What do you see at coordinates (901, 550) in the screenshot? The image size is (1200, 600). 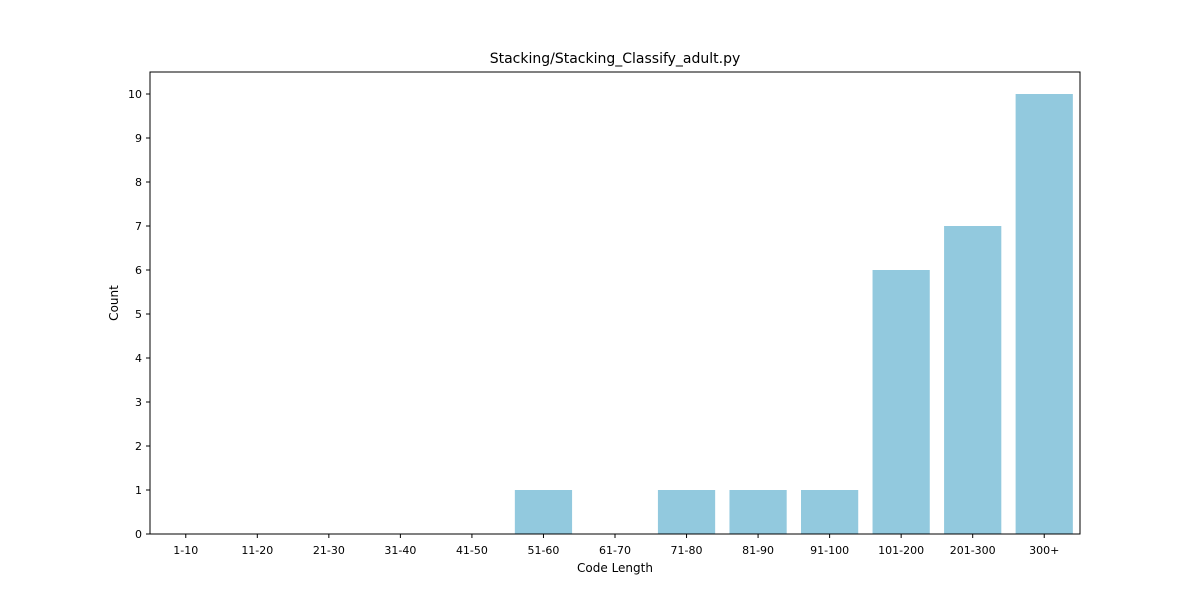 I see `x-tick-label: 101-200` at bounding box center [901, 550].